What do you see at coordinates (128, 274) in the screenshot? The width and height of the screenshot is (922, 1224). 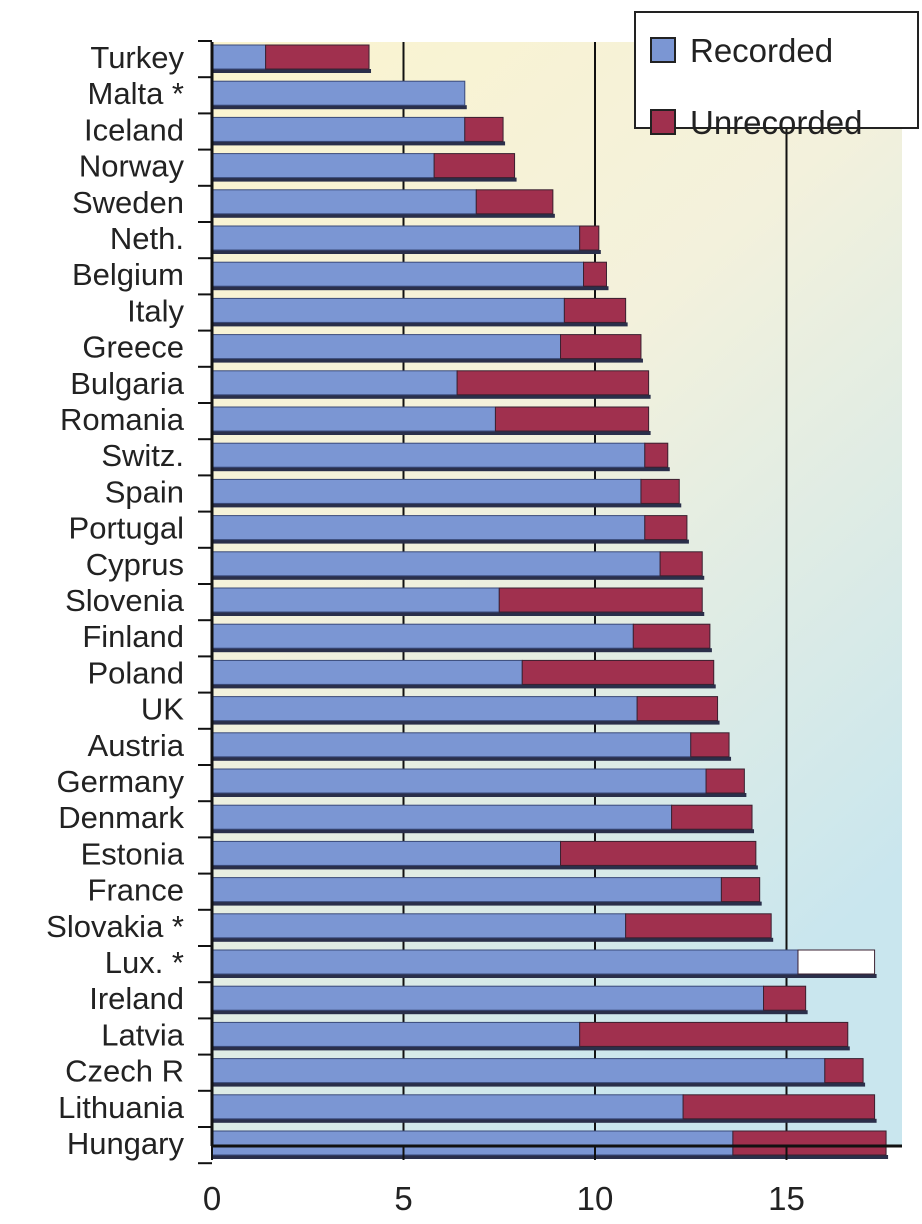 I see `category-label: Belgium` at bounding box center [128, 274].